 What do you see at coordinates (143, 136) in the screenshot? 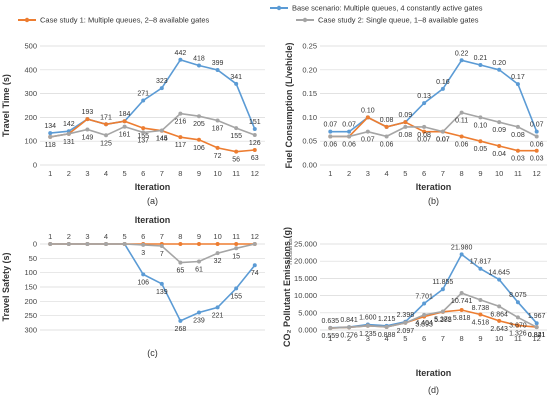
I see `data-label: 155` at bounding box center [143, 136].